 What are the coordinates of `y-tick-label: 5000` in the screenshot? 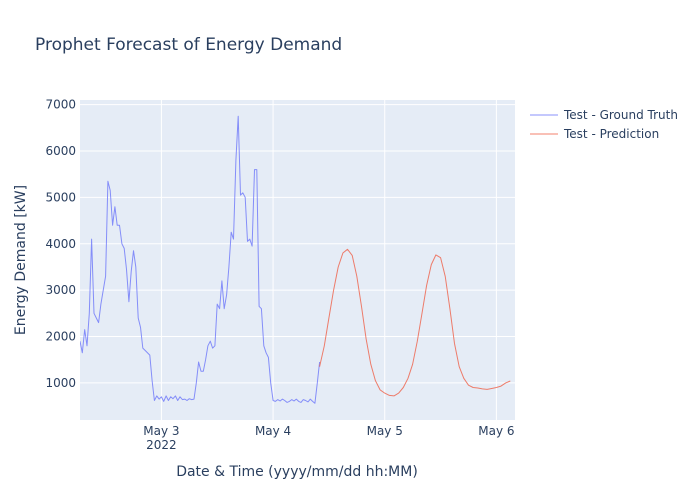 It's located at (60, 197).